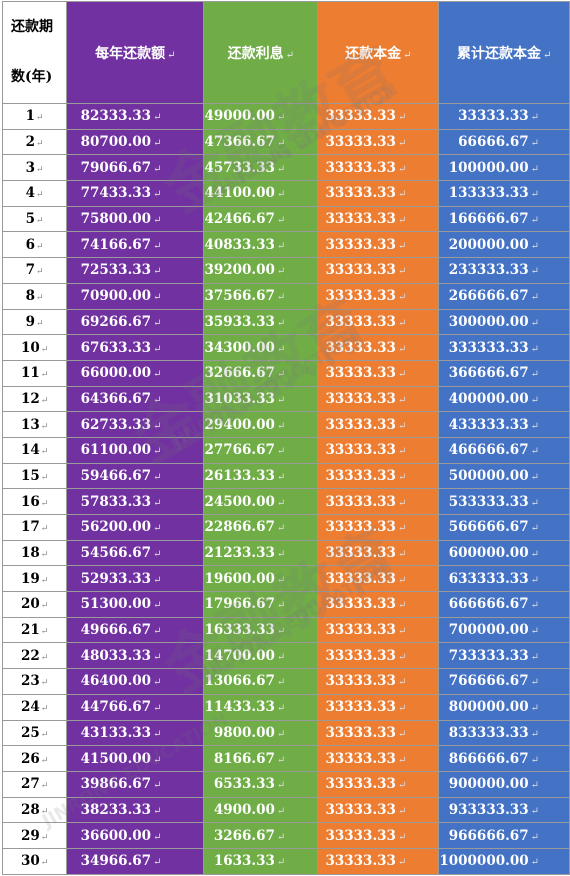  What do you see at coordinates (504, 553) in the screenshot?
I see `cumulative-cell: 600000.00 ↵` at bounding box center [504, 553].